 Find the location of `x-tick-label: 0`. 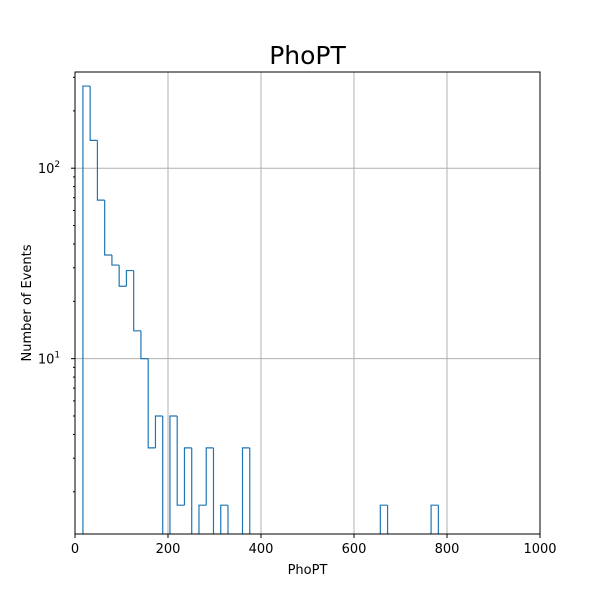

x-tick-label: 0 is located at coordinates (75, 549).